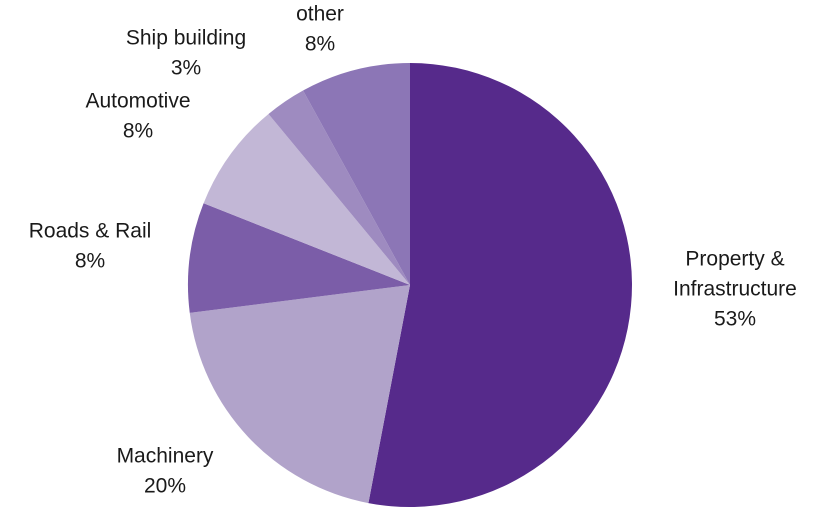 This screenshot has height=507, width=821. I want to click on pie-slice-other, so click(356, 174).